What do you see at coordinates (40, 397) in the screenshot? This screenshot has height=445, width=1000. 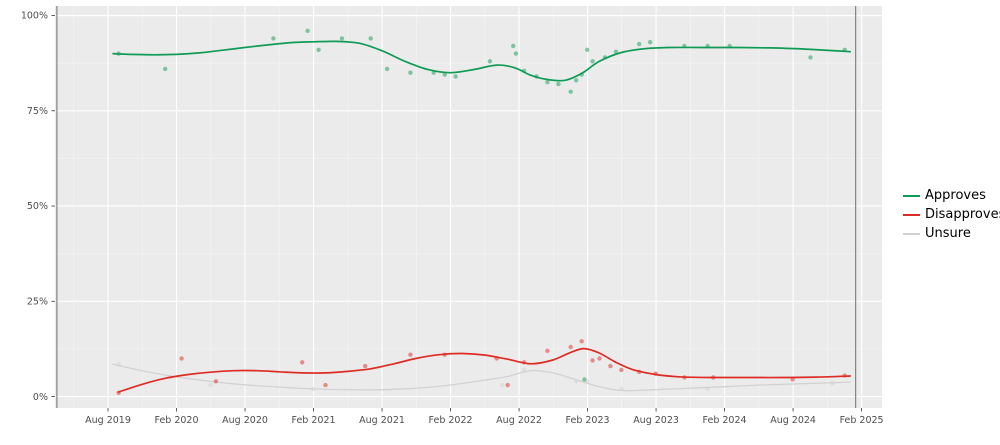 I see `y-tick-label: 0%` at bounding box center [40, 397].